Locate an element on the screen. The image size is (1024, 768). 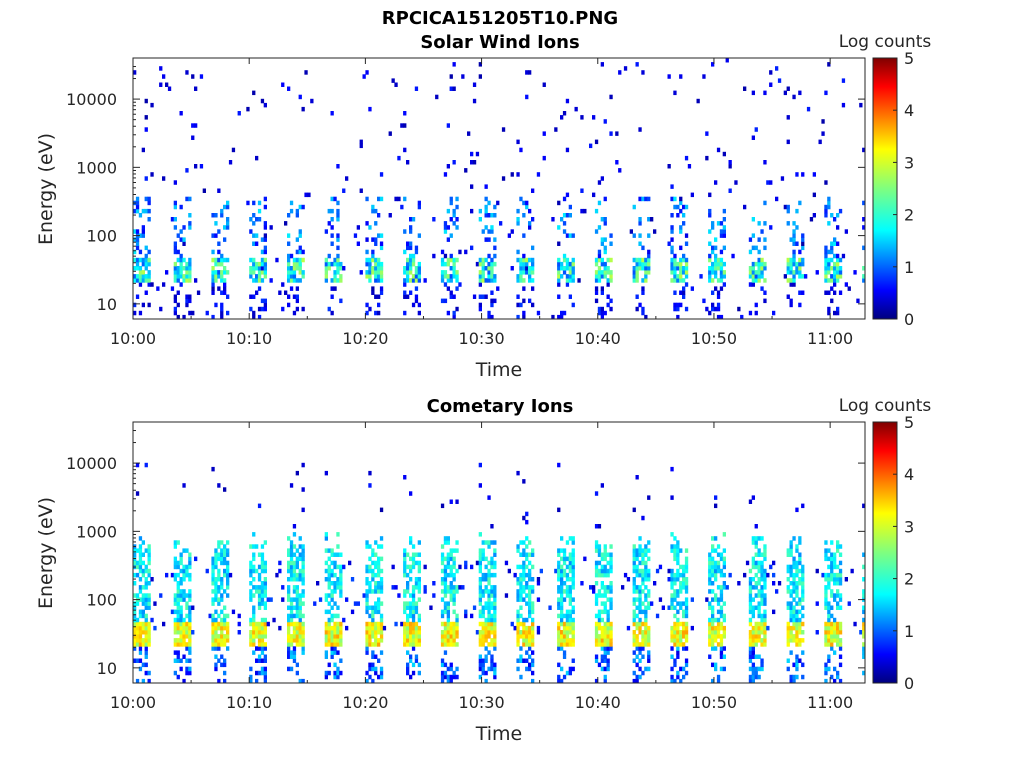
colorbar-tick-label: 4 is located at coordinates (909, 110).